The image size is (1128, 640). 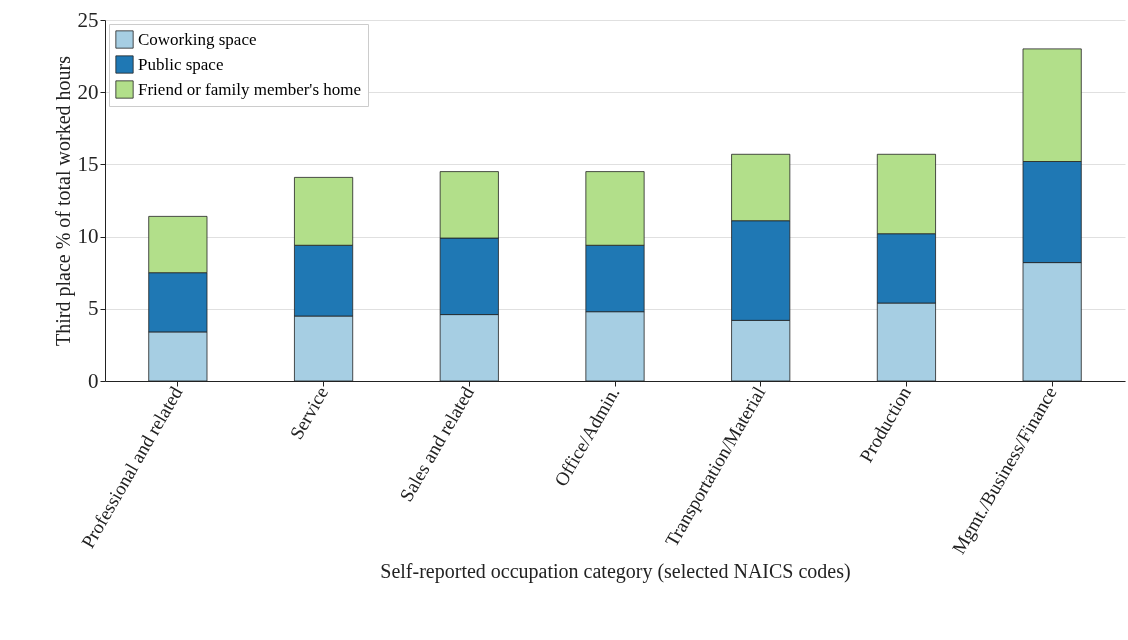 What do you see at coordinates (63, 200) in the screenshot?
I see `y-axis-title: Third place % of total worked hours` at bounding box center [63, 200].